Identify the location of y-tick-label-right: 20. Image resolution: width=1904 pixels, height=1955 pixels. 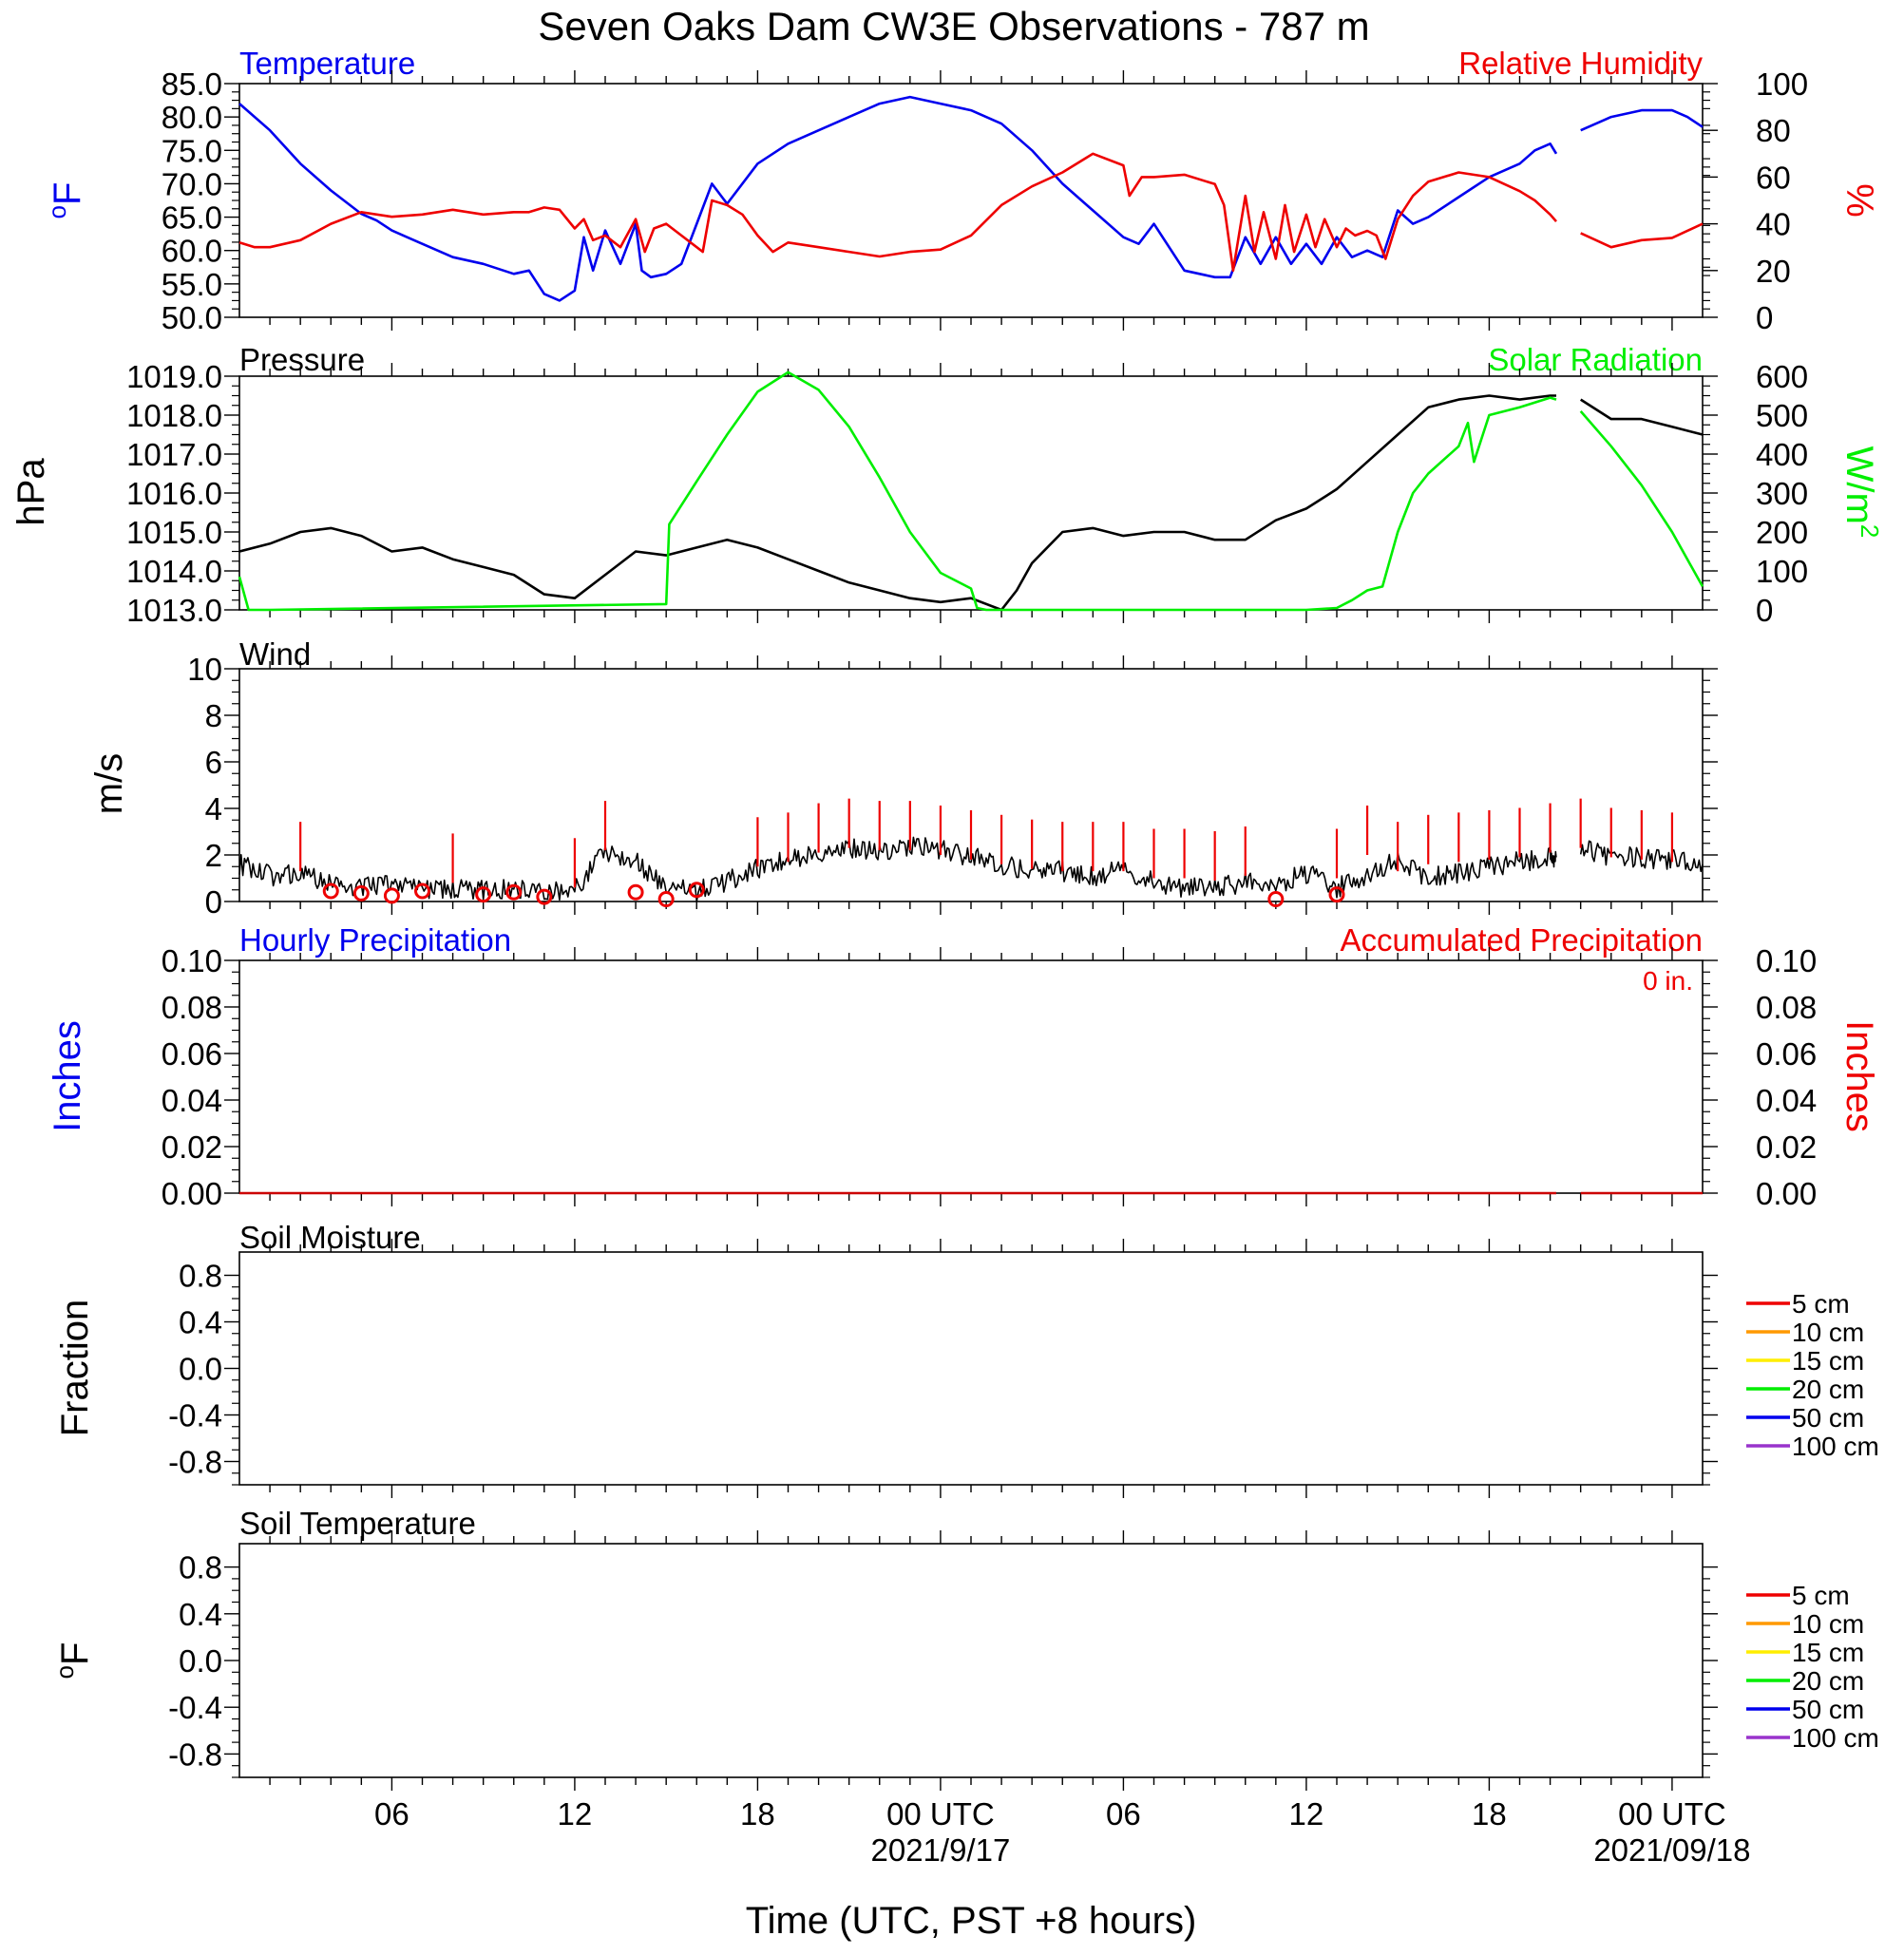
(1774, 271).